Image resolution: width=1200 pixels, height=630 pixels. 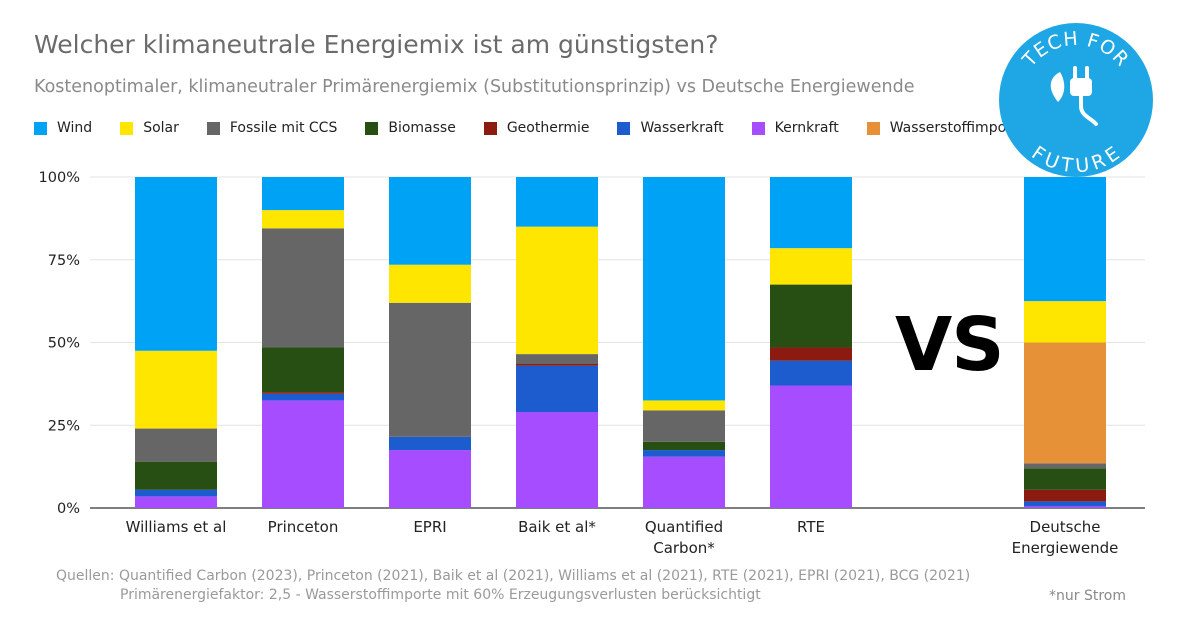 What do you see at coordinates (429, 527) in the screenshot?
I see `x-tick-label: EPRI` at bounding box center [429, 527].